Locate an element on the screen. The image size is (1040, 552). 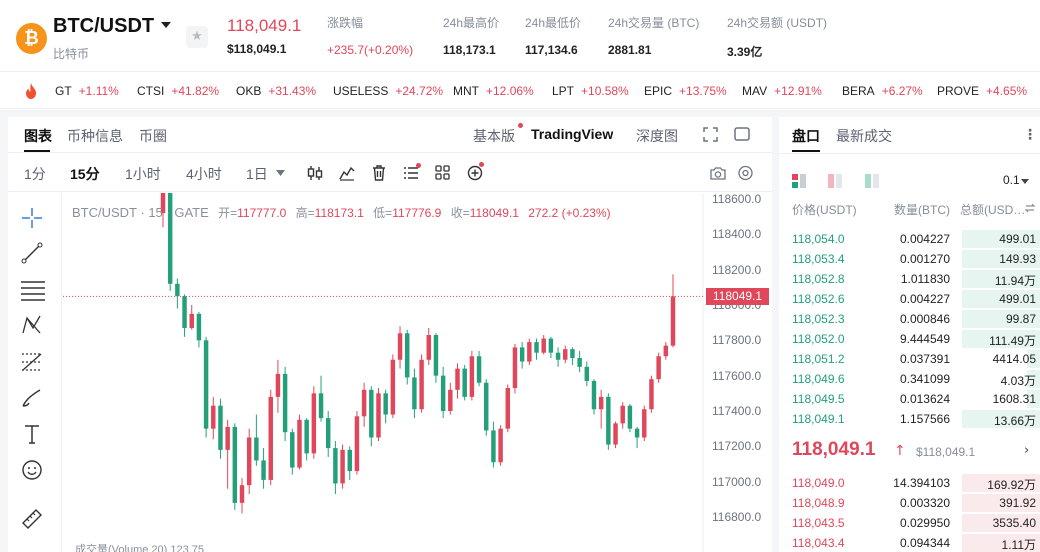
pattern-tool-icon is located at coordinates (32, 325).